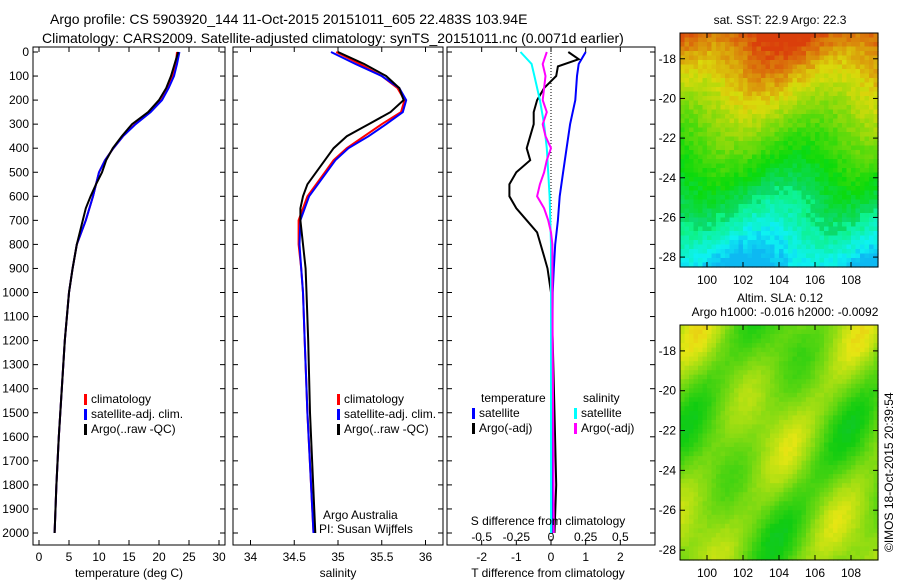 The height and width of the screenshot is (580, 900). Describe the element at coordinates (19, 100) in the screenshot. I see `y-tick-label: 200` at that location.